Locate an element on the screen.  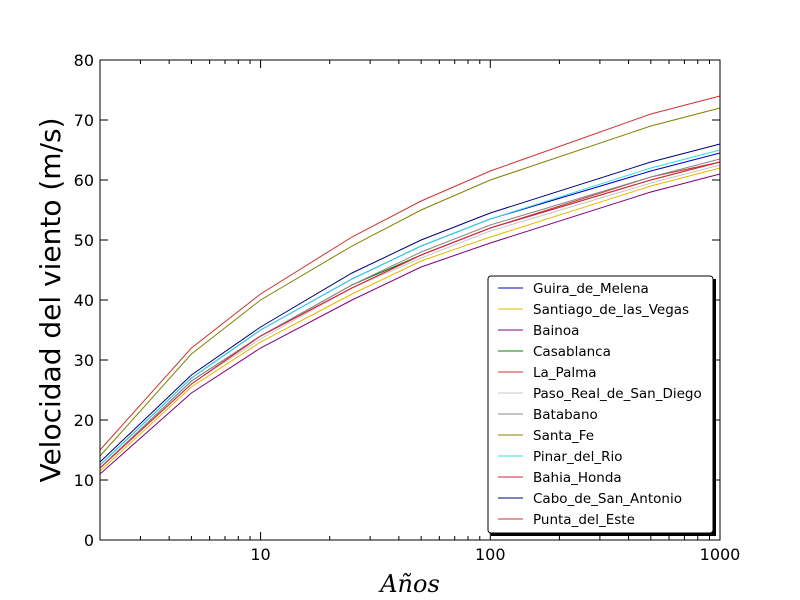
y-tick-label: 50 is located at coordinates (84, 240).